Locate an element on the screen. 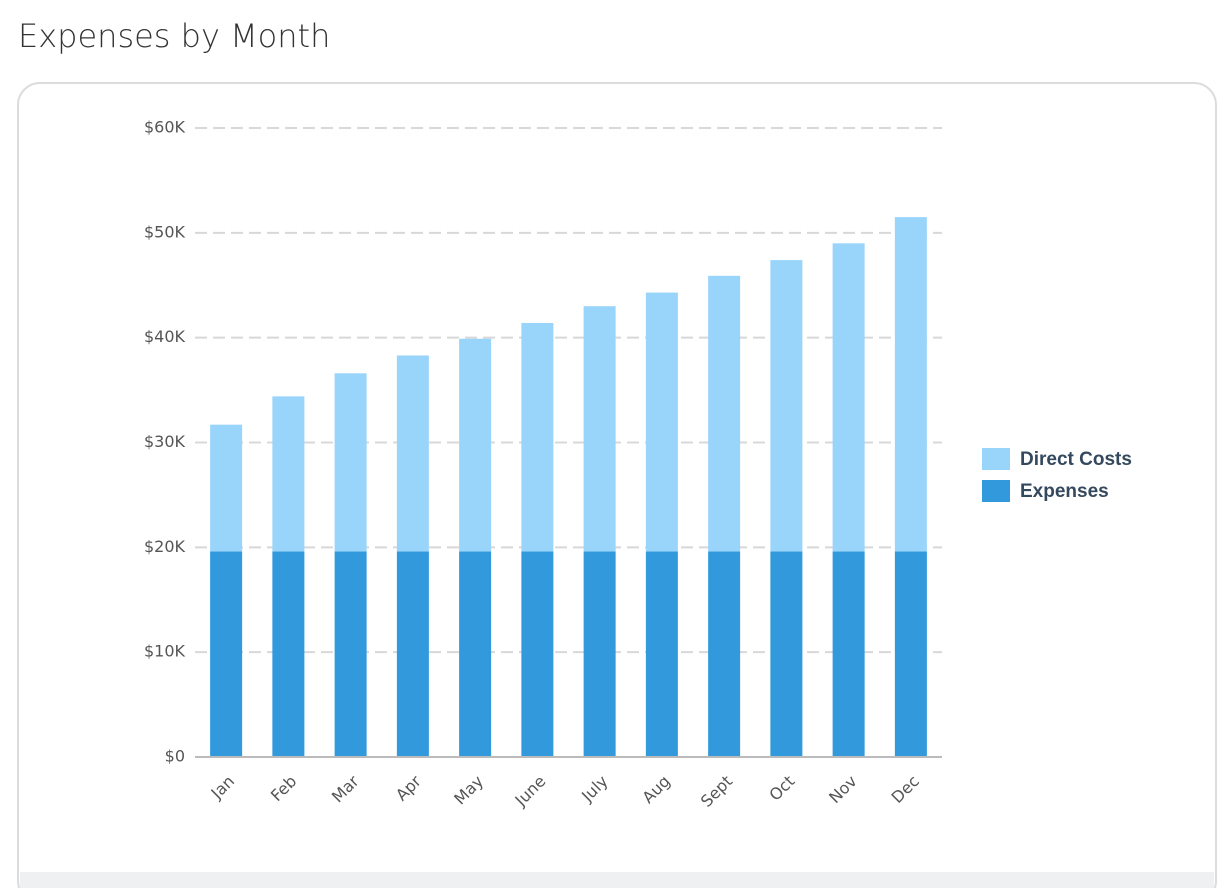 The image size is (1232, 888). y-tick-label: $10K is located at coordinates (165, 651).